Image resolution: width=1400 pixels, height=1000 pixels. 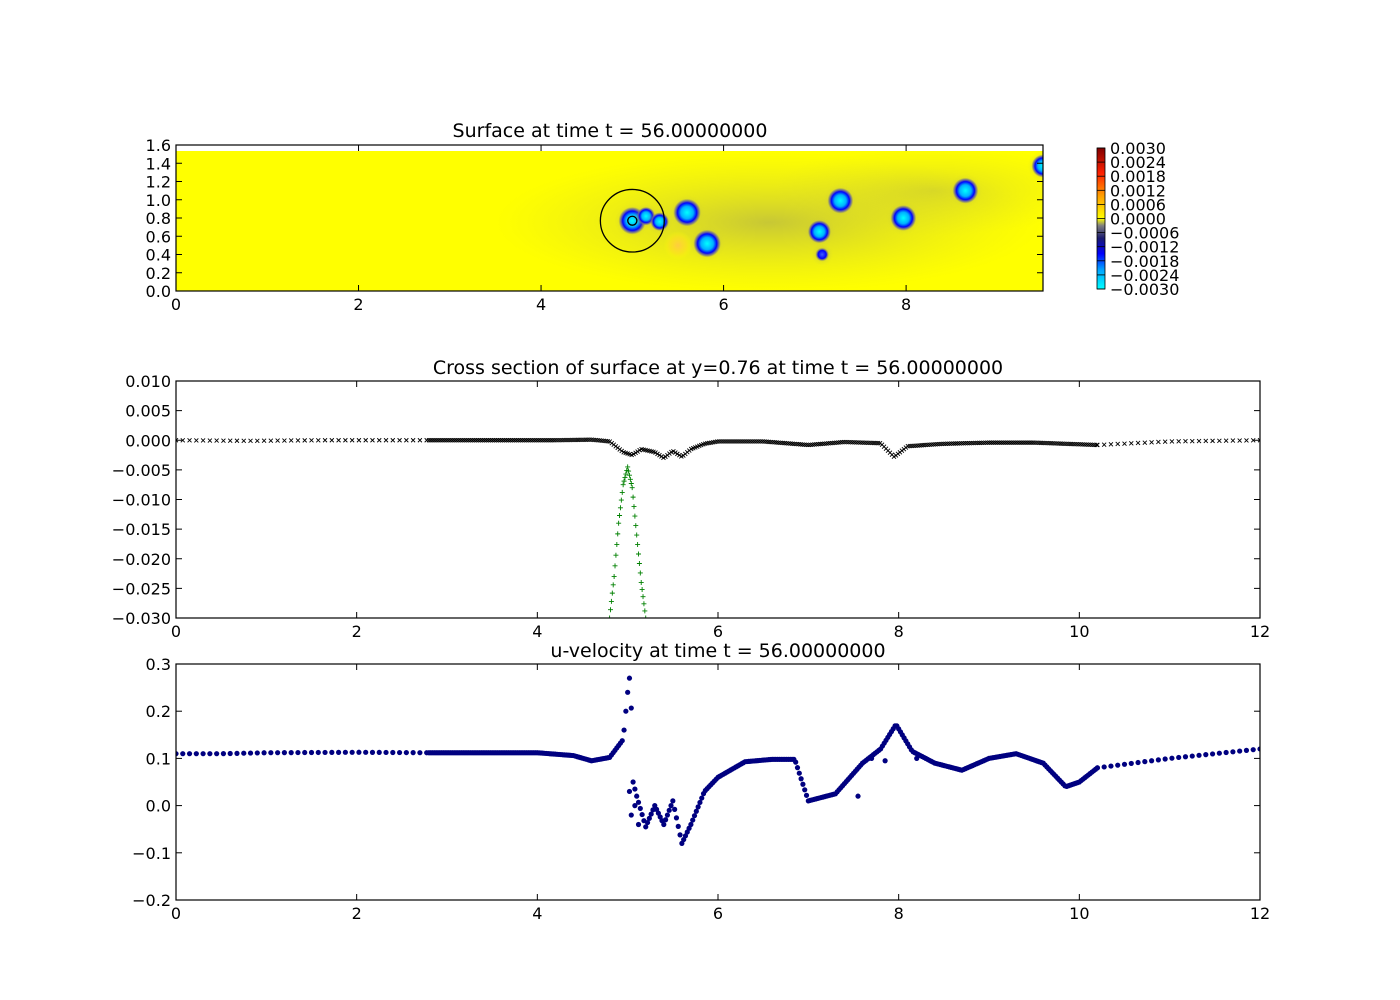 What do you see at coordinates (718, 760) in the screenshot?
I see `velocity-markers` at bounding box center [718, 760].